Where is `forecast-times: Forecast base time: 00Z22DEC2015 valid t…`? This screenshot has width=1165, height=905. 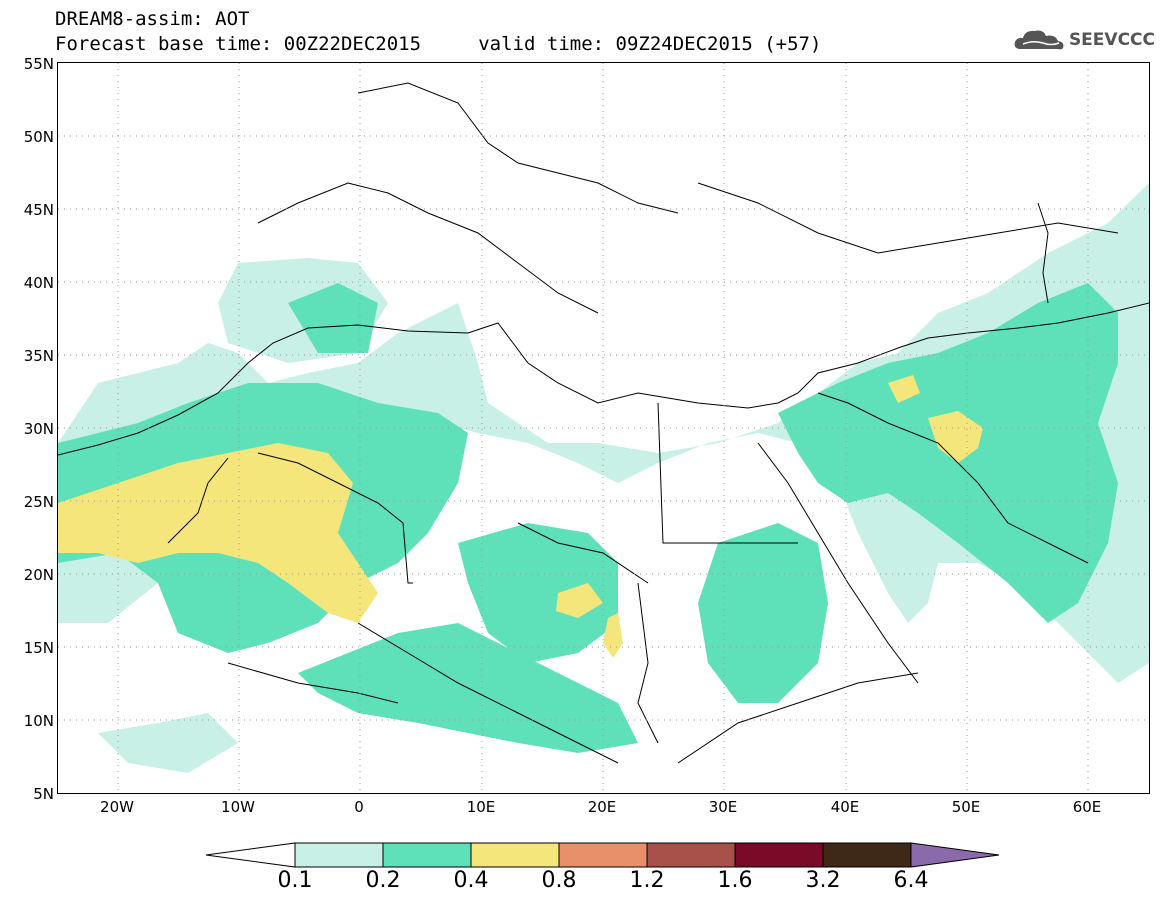
forecast-times: Forecast base time: 00Z22DEC2015 valid t… is located at coordinates (438, 44).